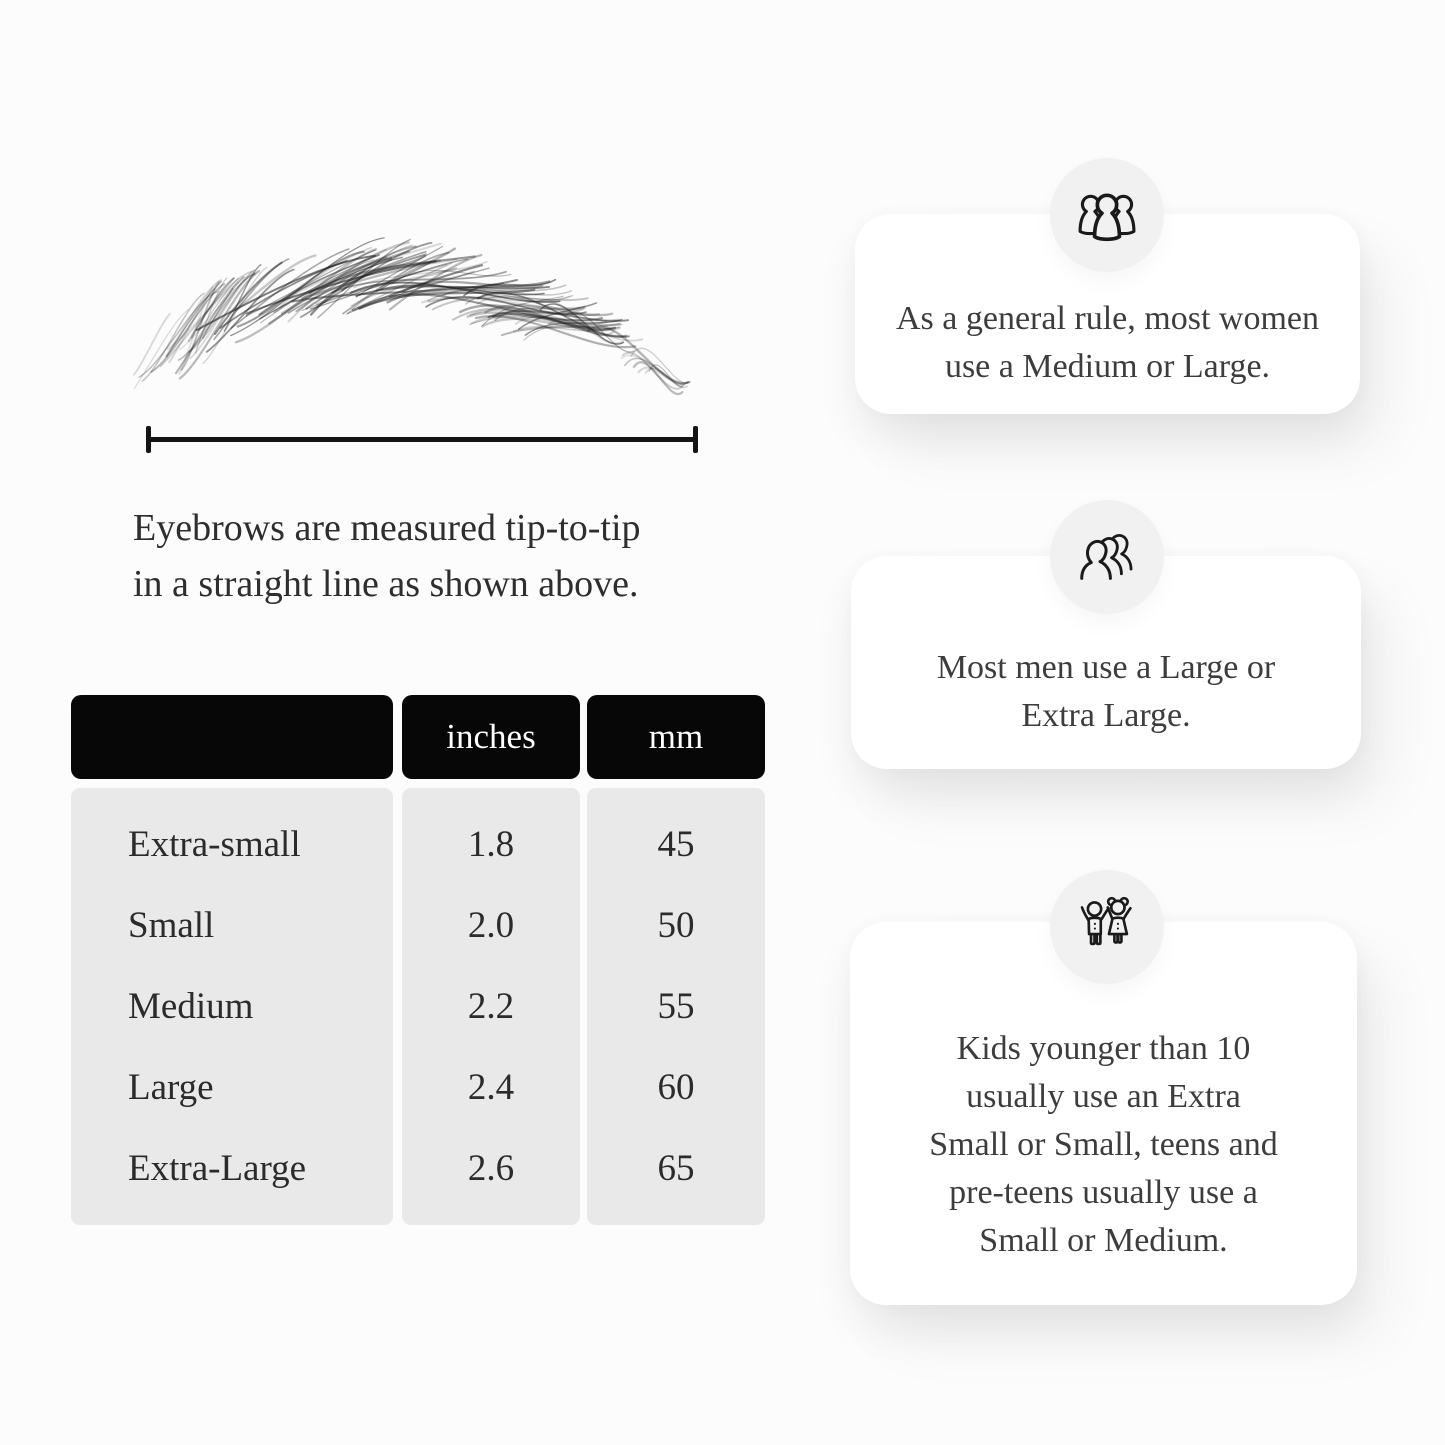 The image size is (1445, 1445). I want to click on table-header-mm: mm, so click(676, 737).